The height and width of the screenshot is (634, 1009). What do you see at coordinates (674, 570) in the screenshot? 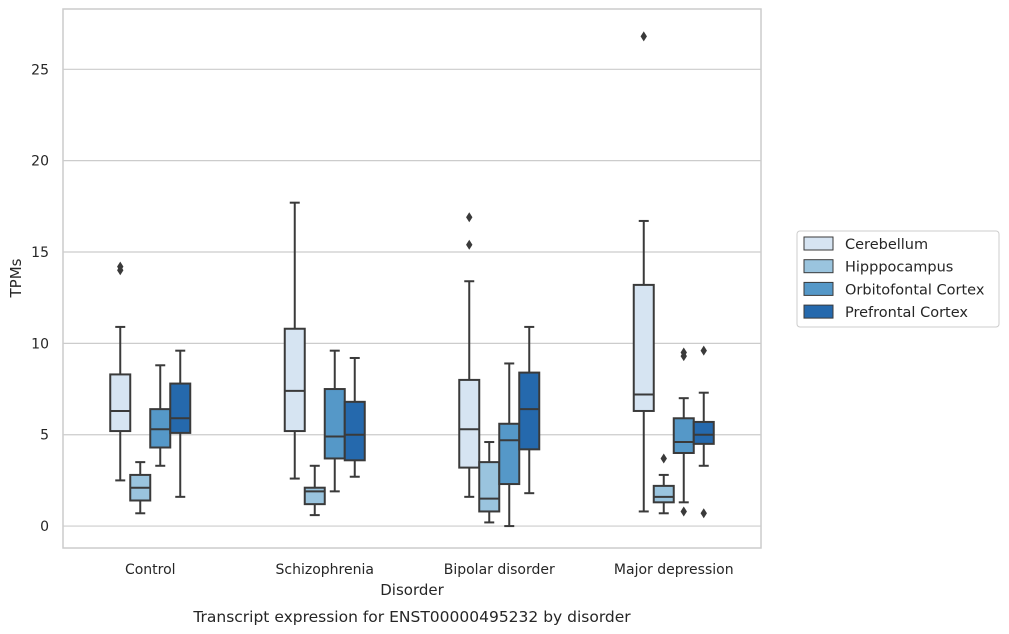
I see `x-tick-label: Major depression` at bounding box center [674, 570].